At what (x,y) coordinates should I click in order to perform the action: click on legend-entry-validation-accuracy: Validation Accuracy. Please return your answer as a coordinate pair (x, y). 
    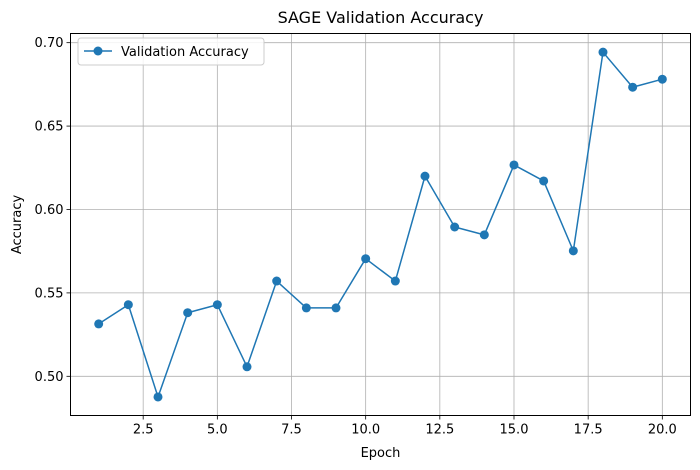
    Looking at the image, I should click on (185, 52).